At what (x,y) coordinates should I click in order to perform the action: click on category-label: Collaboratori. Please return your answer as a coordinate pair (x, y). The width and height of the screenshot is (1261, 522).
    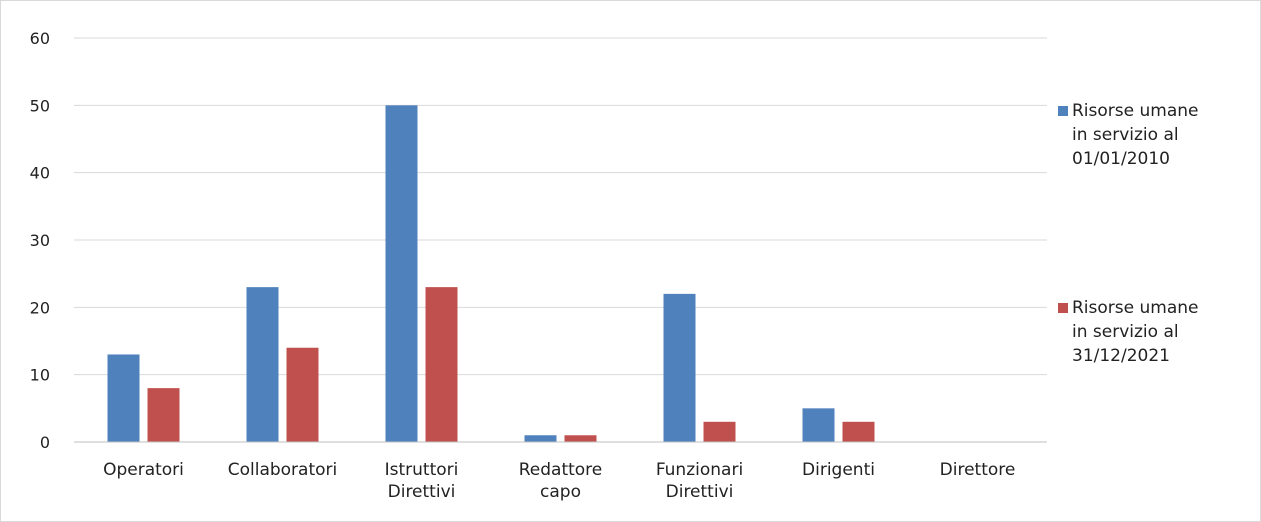
    Looking at the image, I should click on (283, 470).